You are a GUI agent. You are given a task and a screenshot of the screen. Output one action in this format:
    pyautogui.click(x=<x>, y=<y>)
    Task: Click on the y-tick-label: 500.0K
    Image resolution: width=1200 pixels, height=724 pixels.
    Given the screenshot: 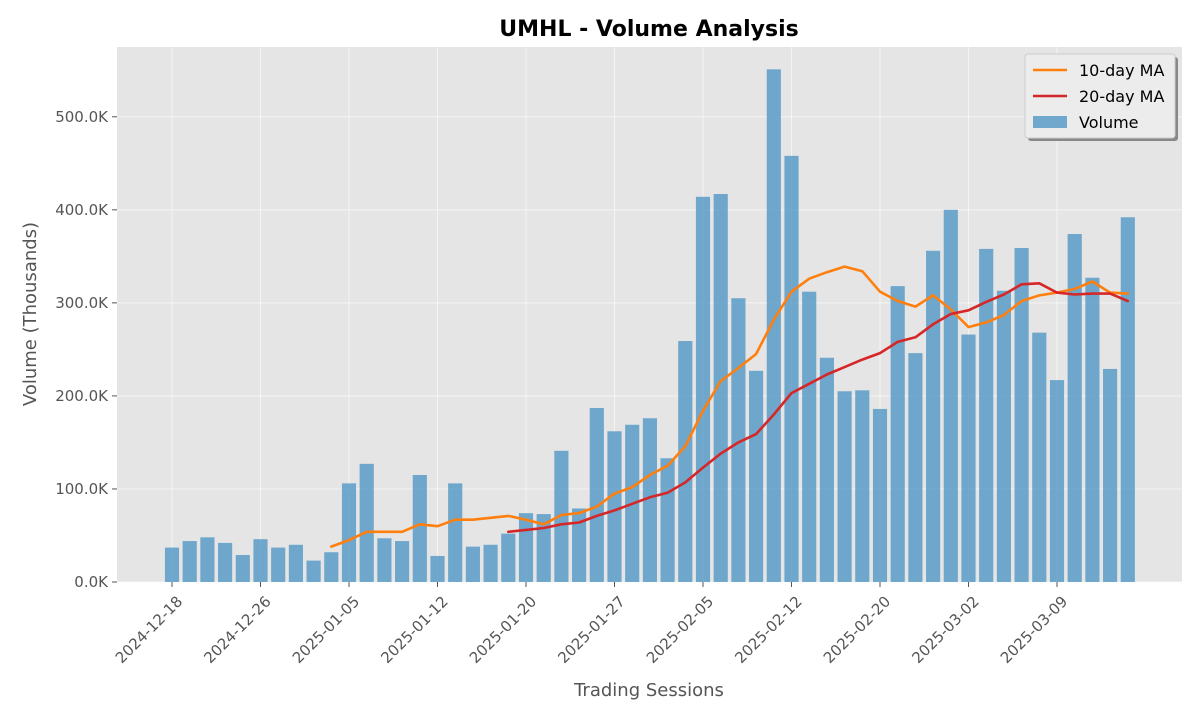 What is the action you would take?
    pyautogui.click(x=82, y=117)
    